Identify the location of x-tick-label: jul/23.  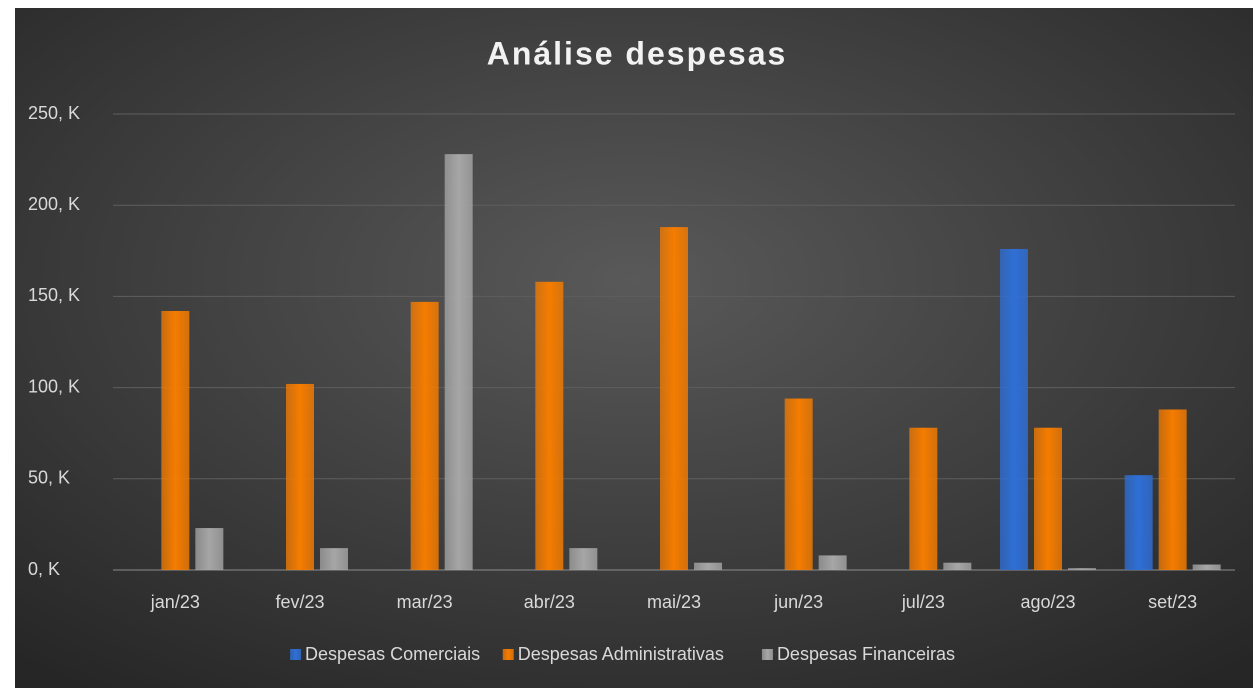
(923, 602).